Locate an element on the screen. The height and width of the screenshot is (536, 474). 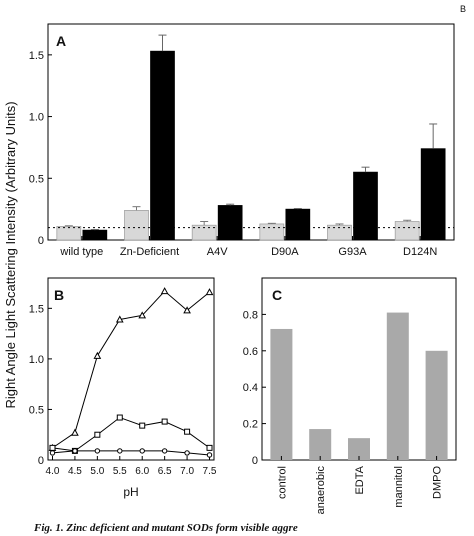
panel-b-ytick-label: 1.5 is located at coordinates (36, 309).